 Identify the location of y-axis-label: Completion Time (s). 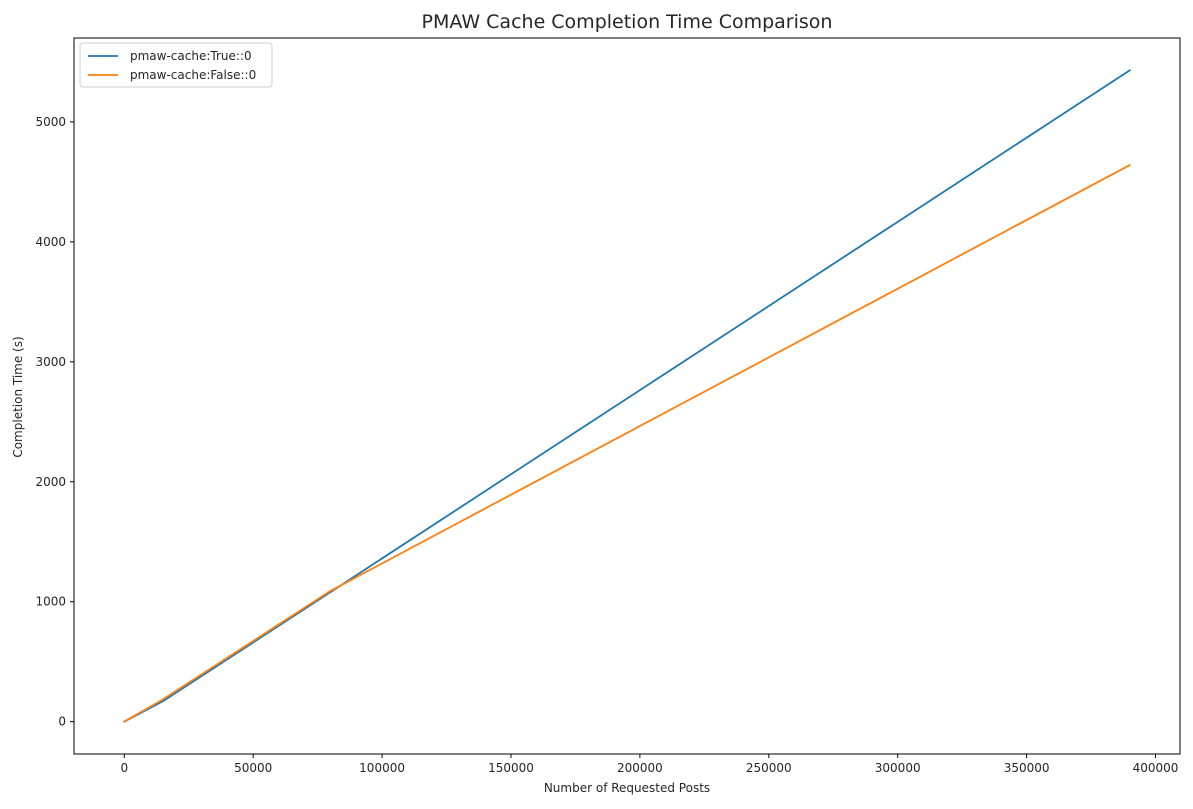
(18, 396).